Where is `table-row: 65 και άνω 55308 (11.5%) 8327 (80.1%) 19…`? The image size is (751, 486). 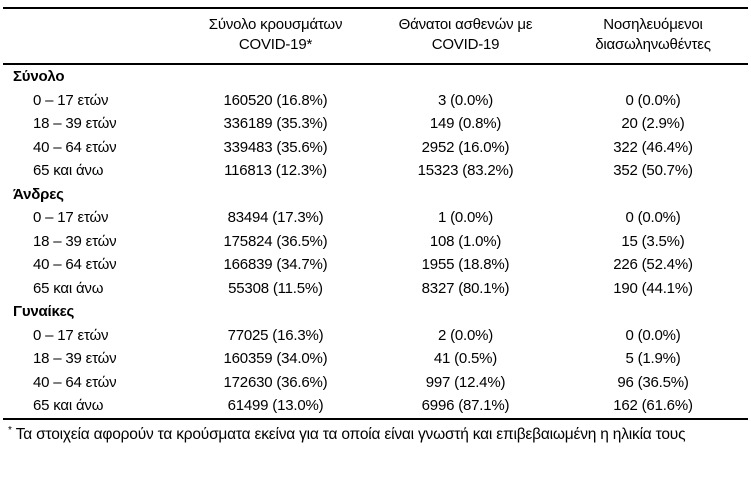
table-row: 65 και άνω 55308 (11.5%) 8327 (80.1%) 19… is located at coordinates (375, 289).